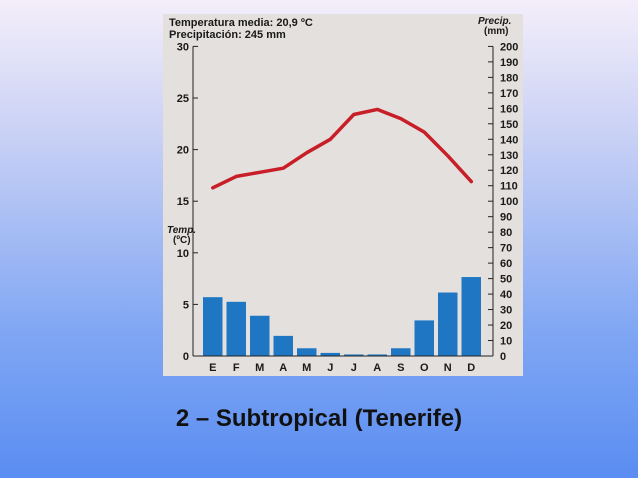 This screenshot has height=478, width=638. Describe the element at coordinates (496, 31) in the screenshot. I see `right-axis-unit: (mm)` at that location.